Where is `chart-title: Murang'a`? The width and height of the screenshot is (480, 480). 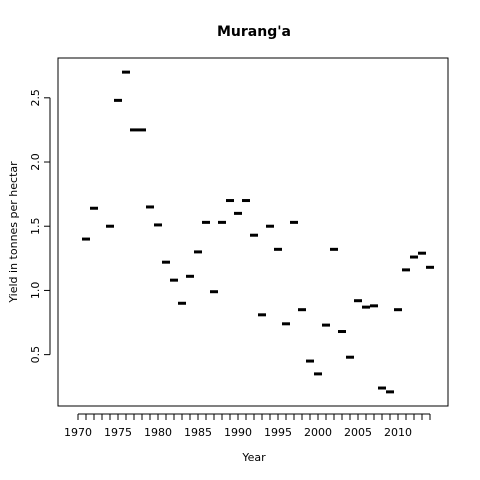
chart-title: Murang'a is located at coordinates (254, 32).